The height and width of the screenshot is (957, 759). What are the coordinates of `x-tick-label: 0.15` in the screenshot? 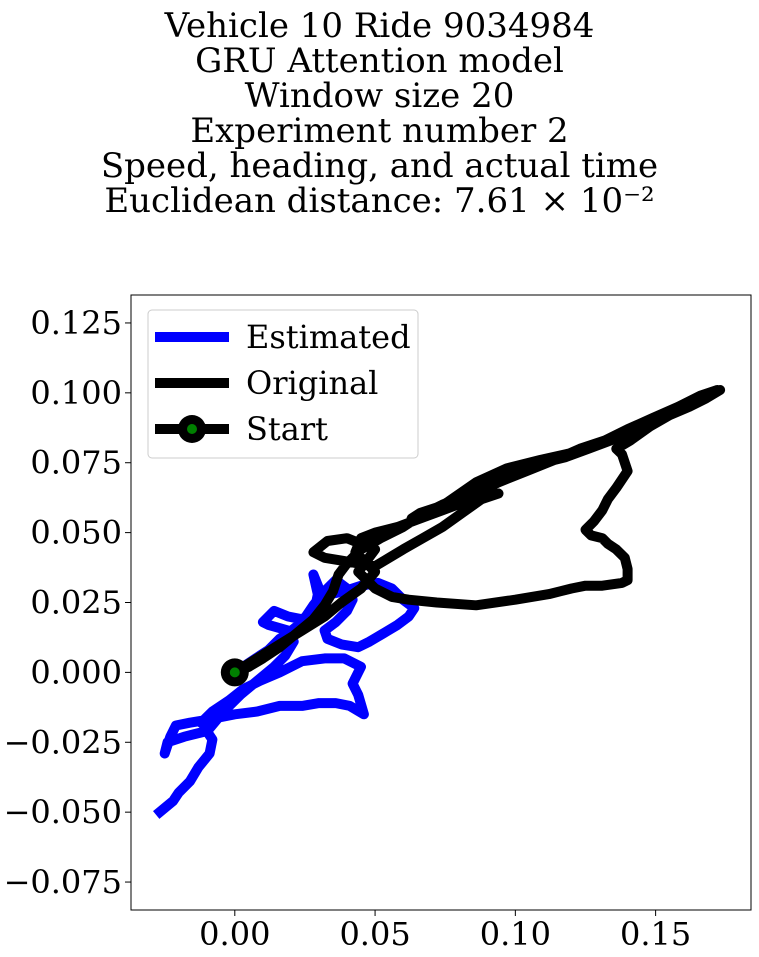 It's located at (655, 934).